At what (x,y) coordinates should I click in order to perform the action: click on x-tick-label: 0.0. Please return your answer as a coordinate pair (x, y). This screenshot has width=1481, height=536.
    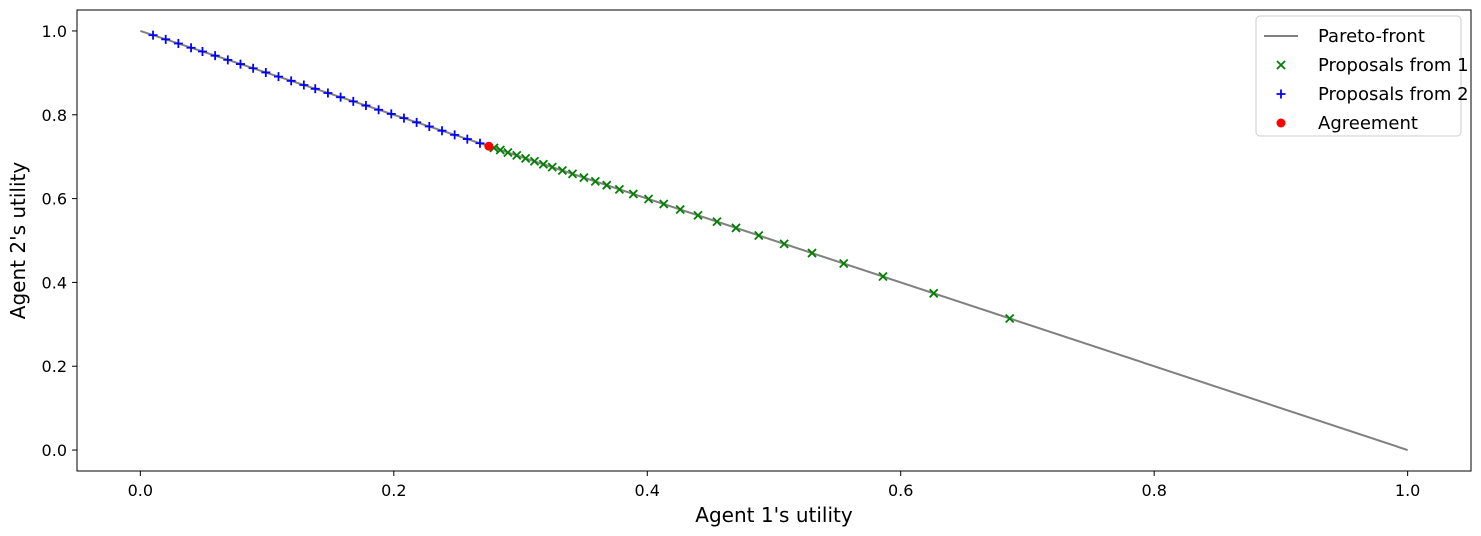
    Looking at the image, I should click on (140, 490).